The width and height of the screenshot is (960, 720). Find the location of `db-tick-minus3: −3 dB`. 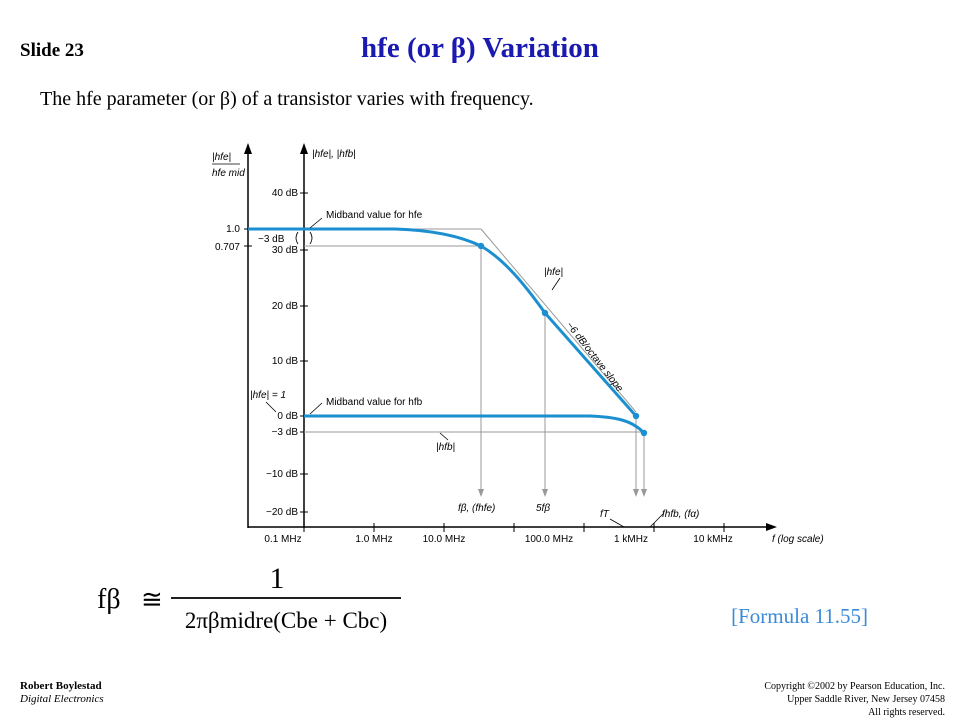

db-tick-minus3: −3 dB is located at coordinates (285, 432).